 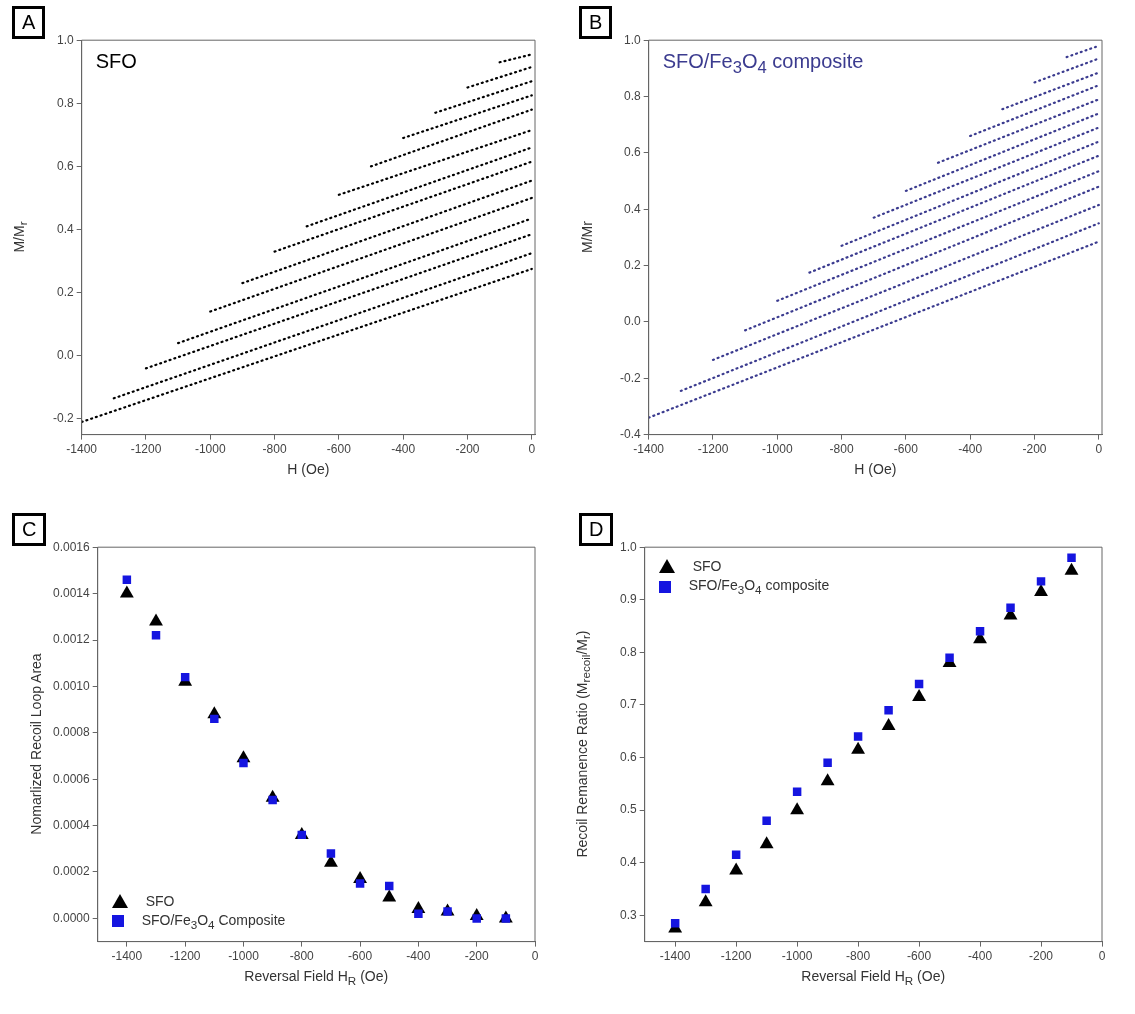 I want to click on y-tick-label: 0.0012, so click(x=72, y=639).